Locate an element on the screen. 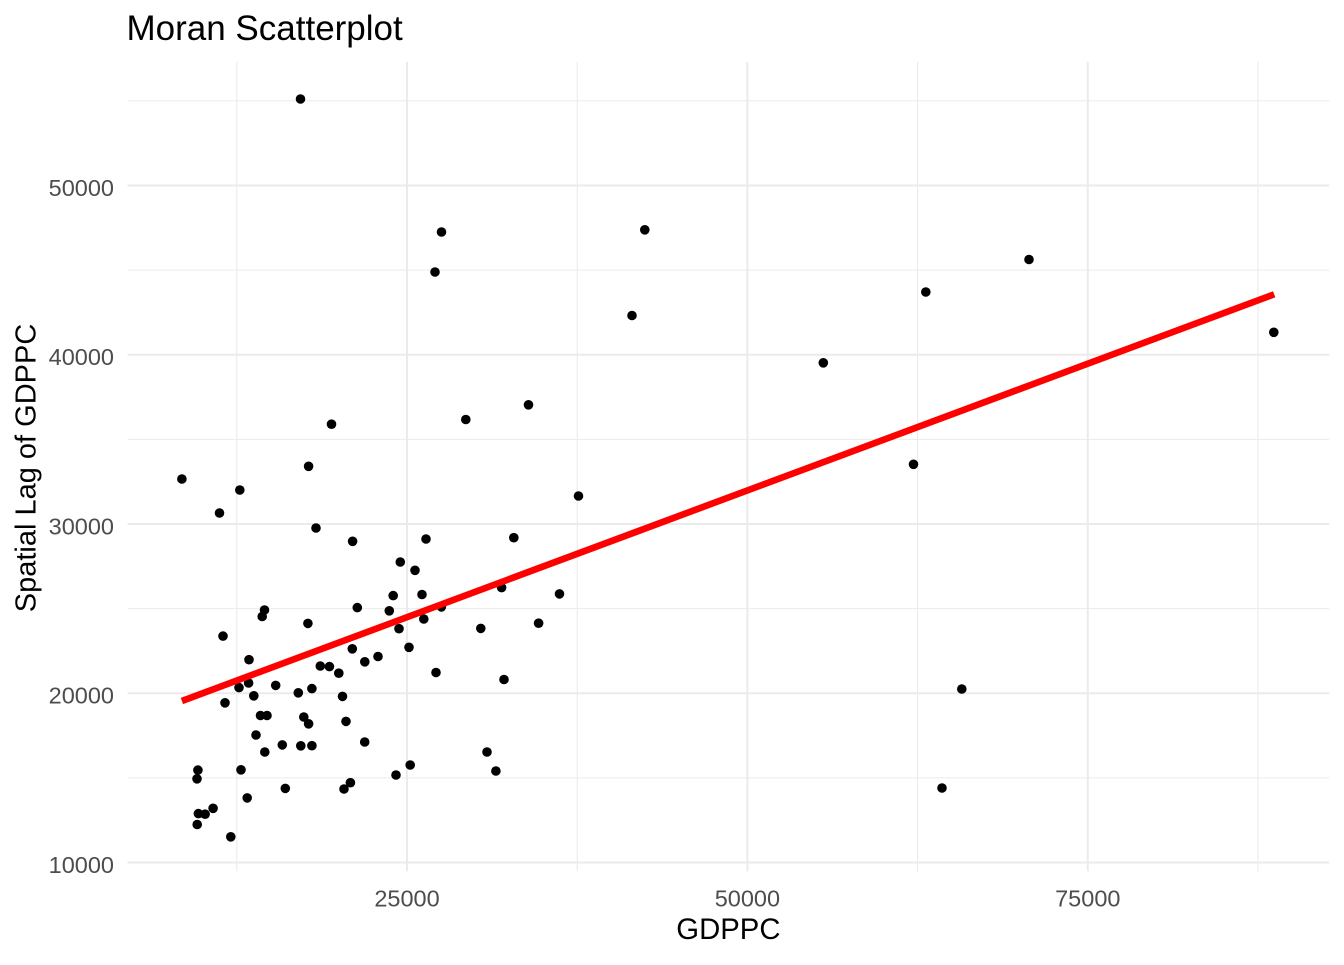  svg-text: Spatial Lag of GDPPC is located at coordinates (27, 468).